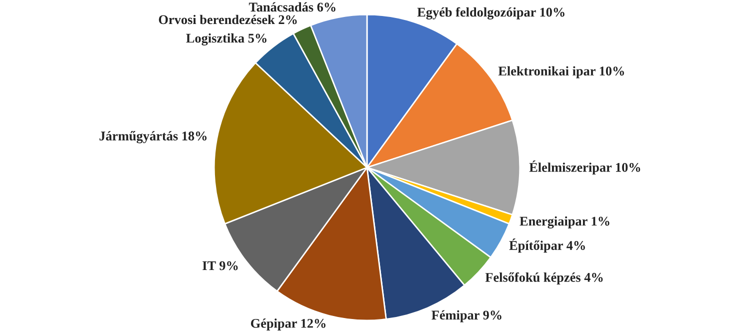  What do you see at coordinates (467, 316) in the screenshot?
I see `slice-label: Fémipar 9%` at bounding box center [467, 316].